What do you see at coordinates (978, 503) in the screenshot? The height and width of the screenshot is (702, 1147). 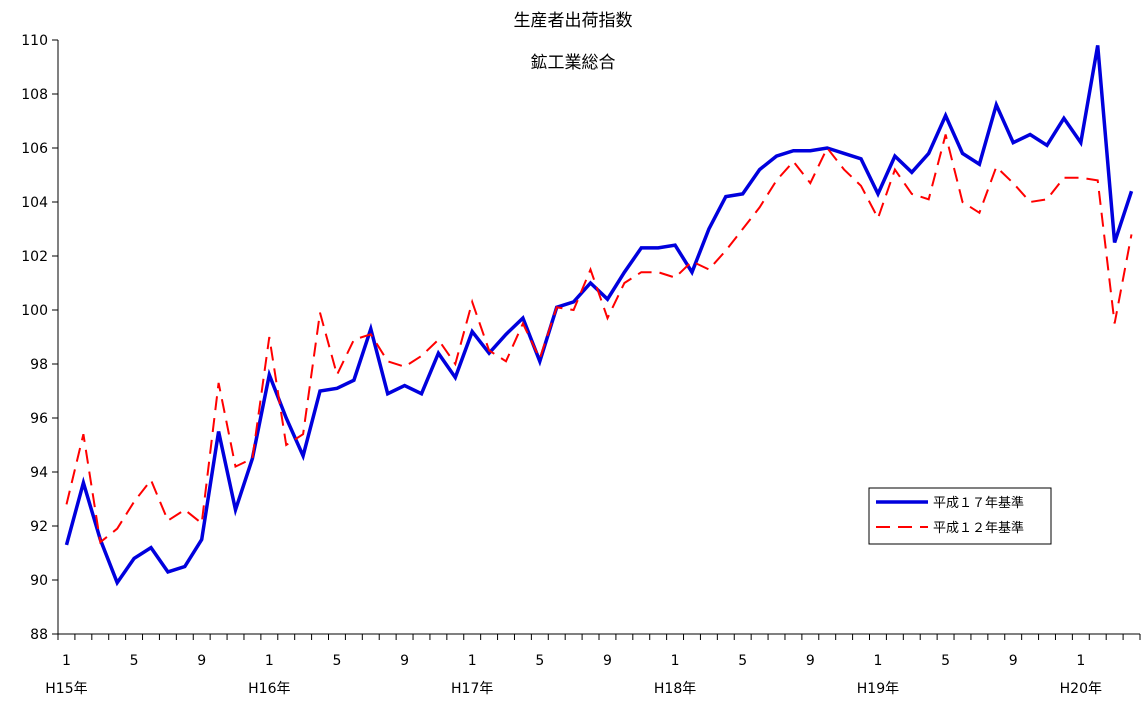 I see `legend-label-series-1: 平成１７年基準` at bounding box center [978, 503].